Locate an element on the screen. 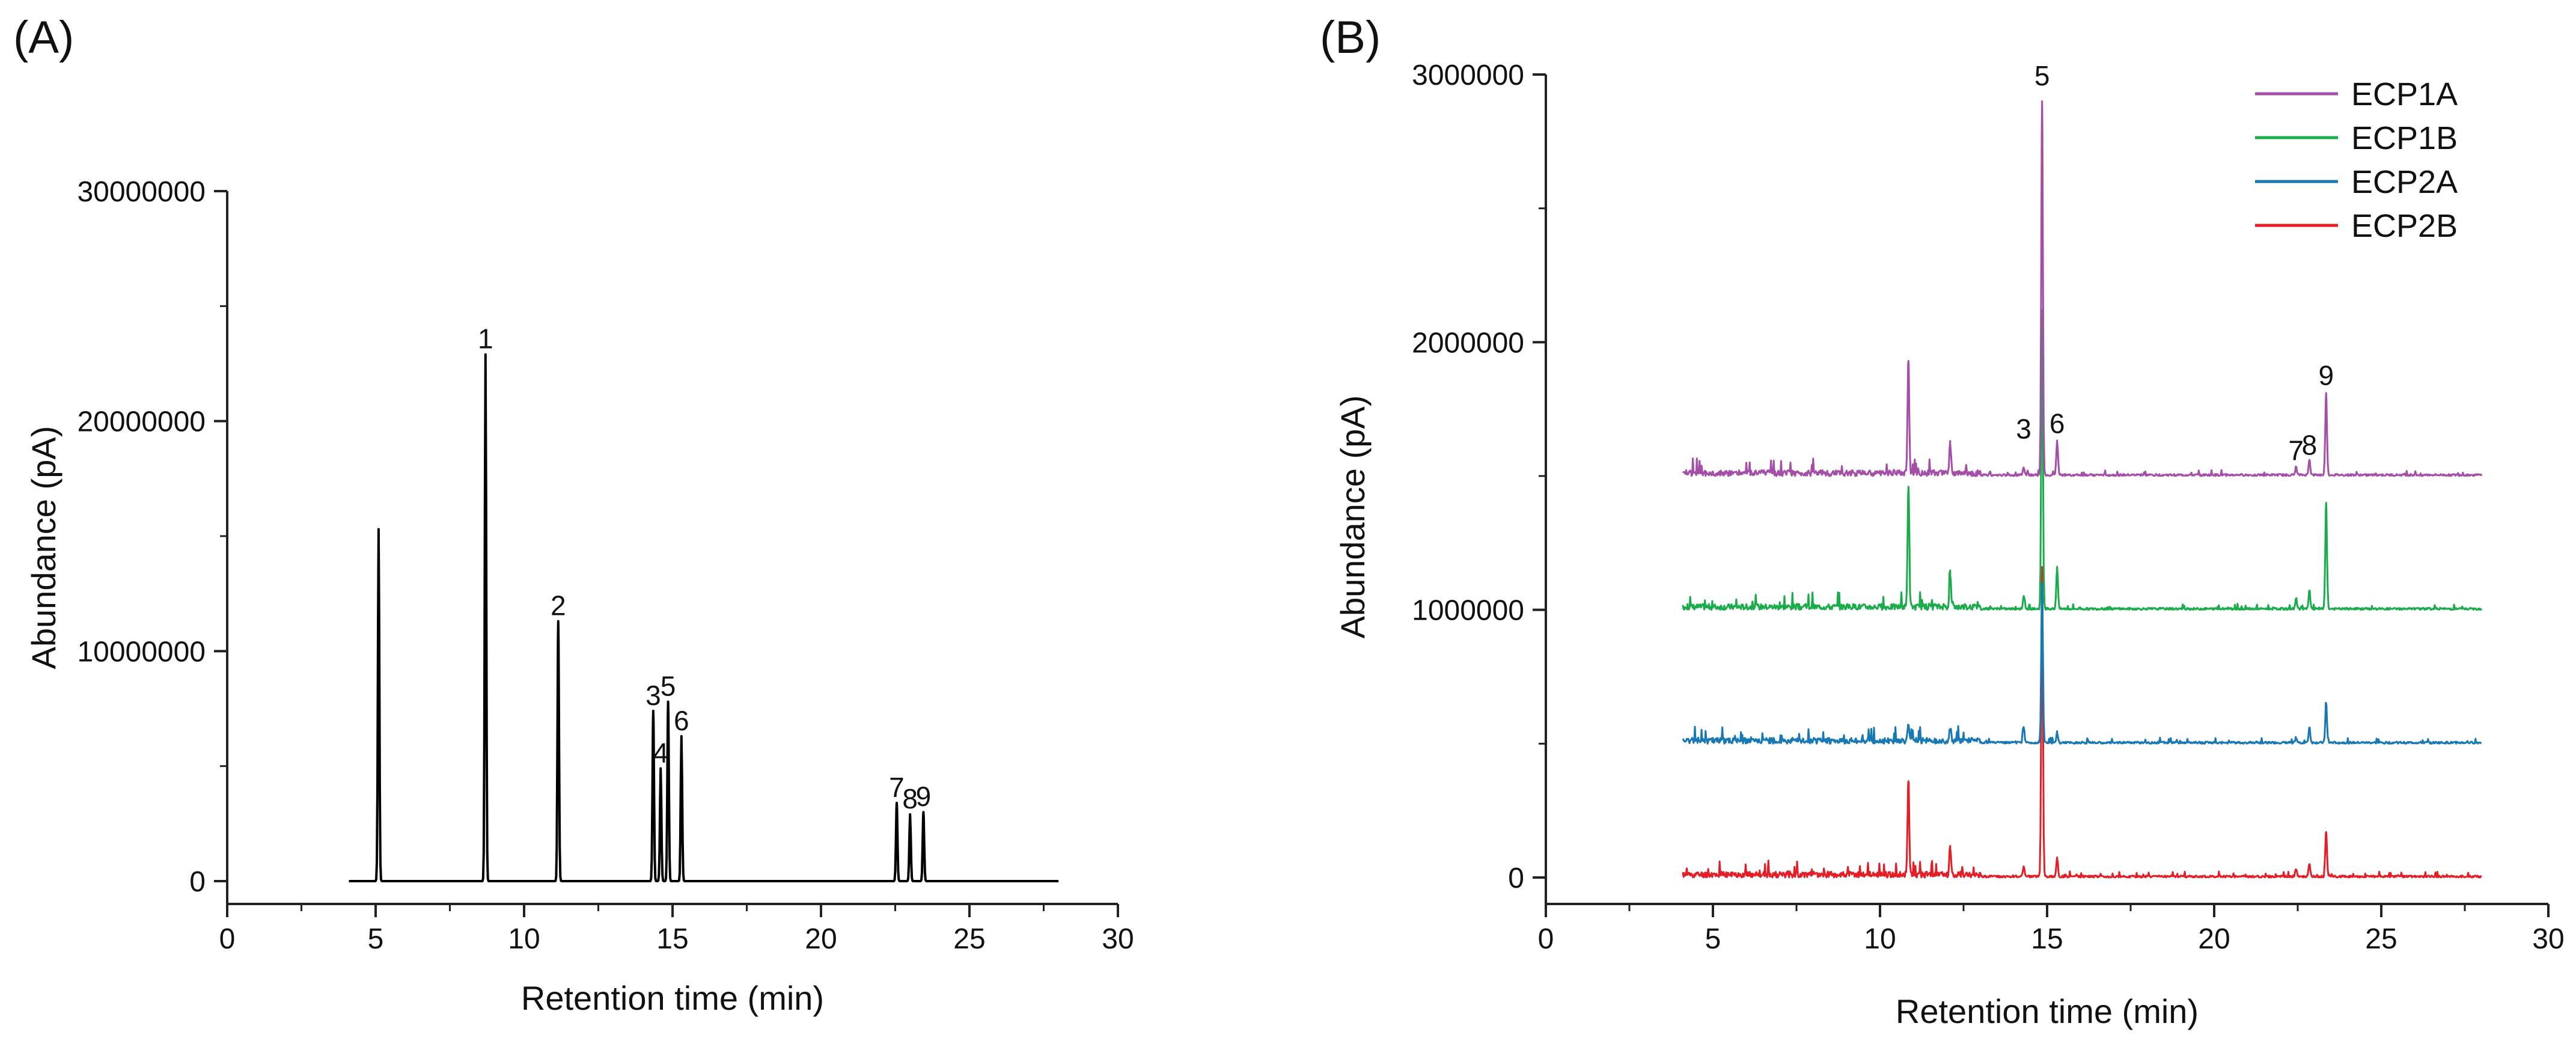 The height and width of the screenshot is (1044, 2576). panel-a-label: (A) is located at coordinates (43, 37).